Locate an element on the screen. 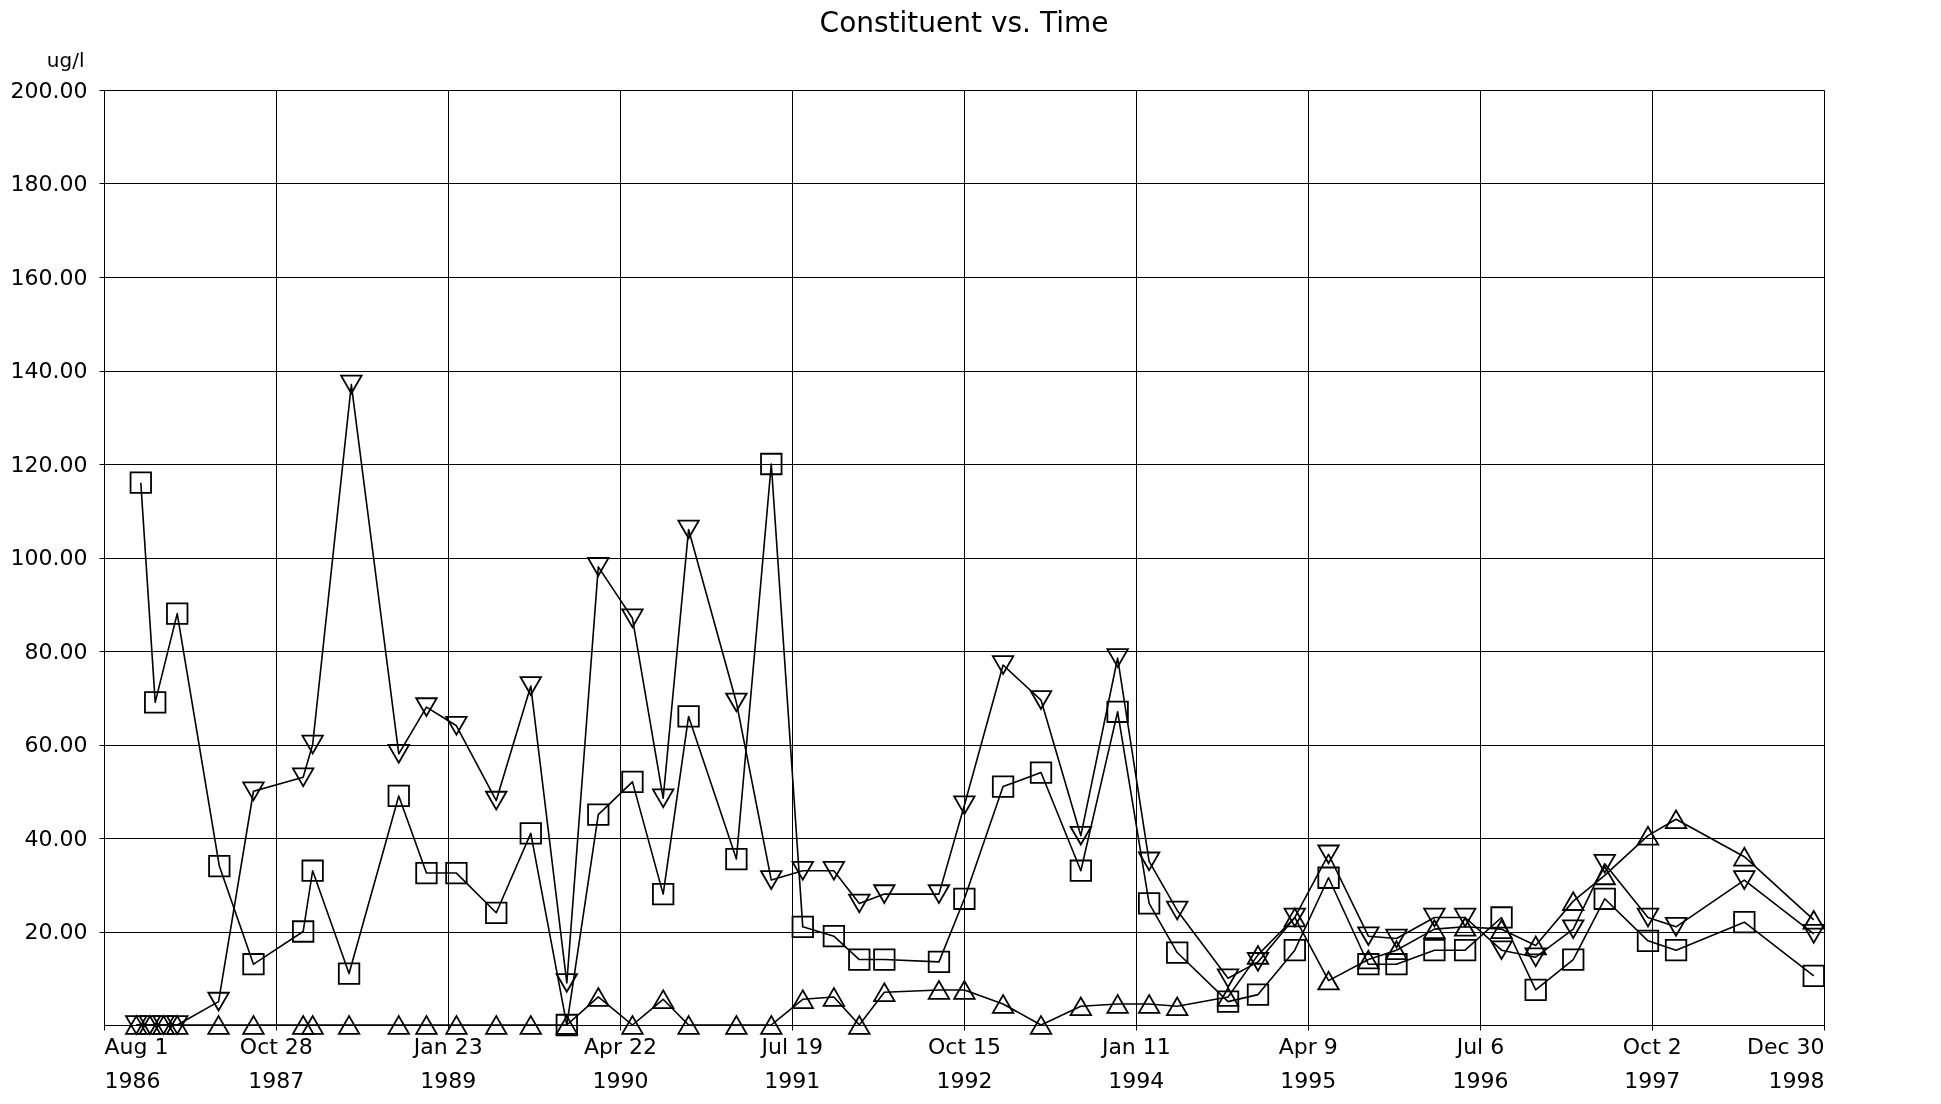 The width and height of the screenshot is (1941, 1104). x-tick-label: Apr 9 1995 is located at coordinates (1308, 1063).